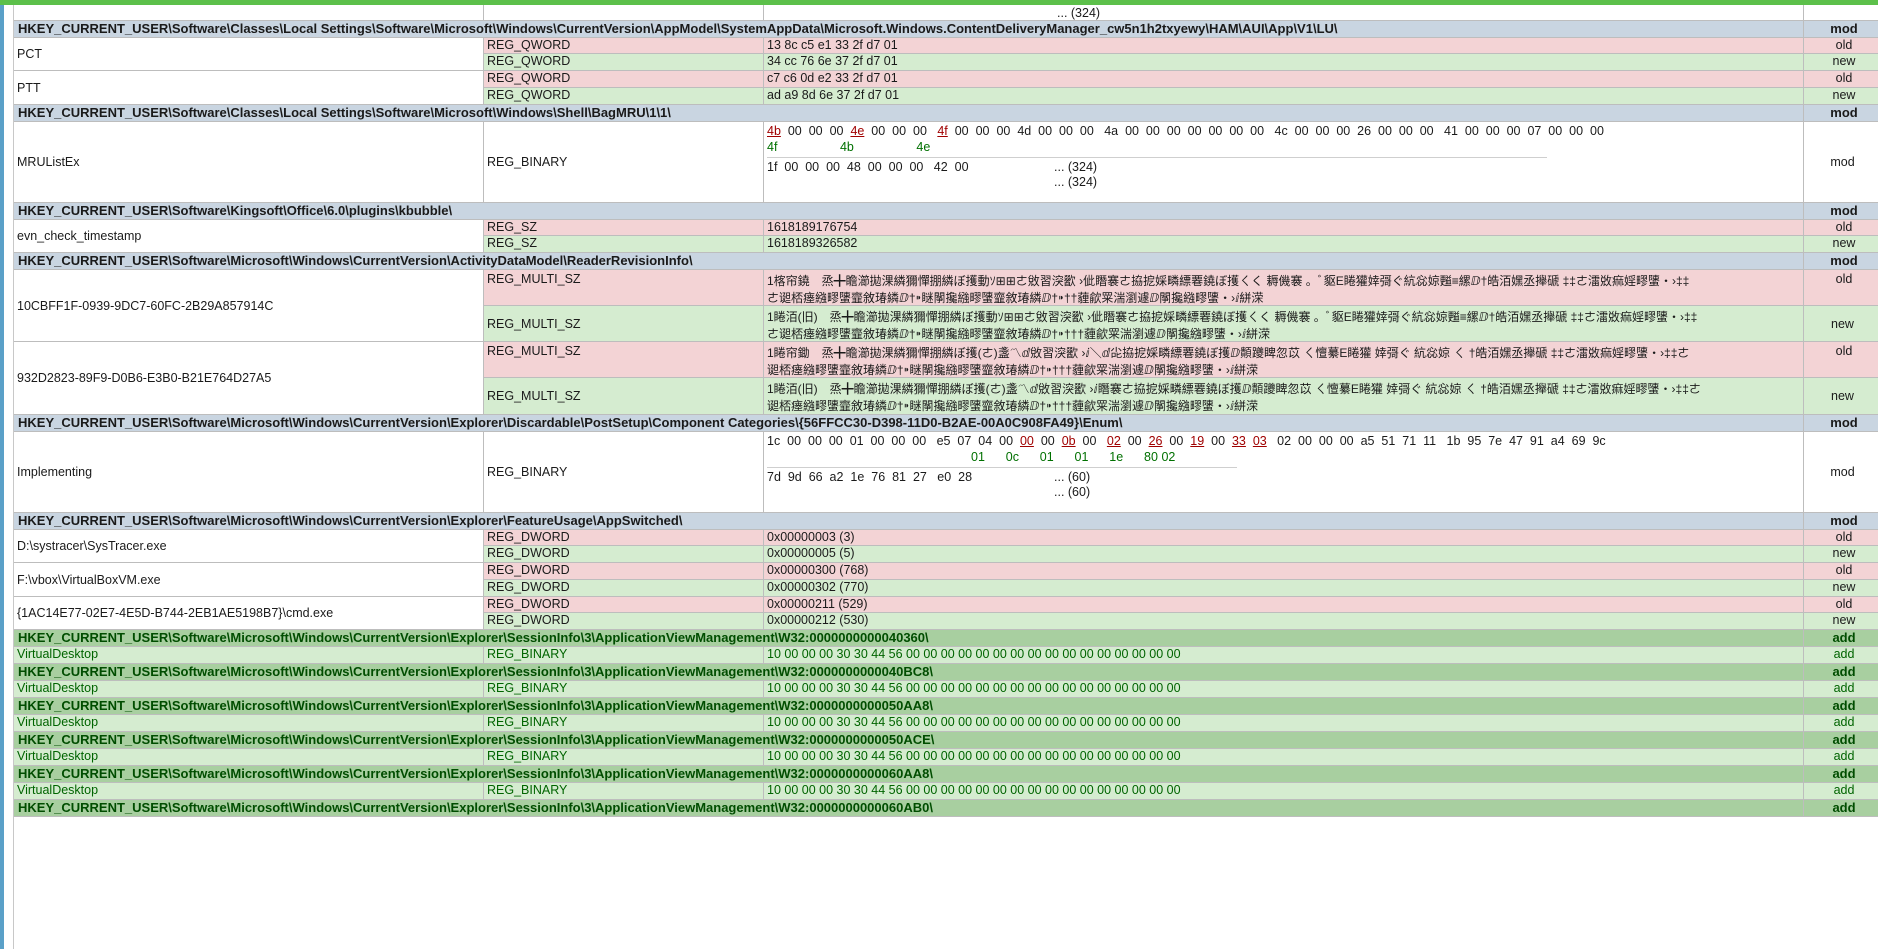 The height and width of the screenshot is (949, 1878). Describe the element at coordinates (1073, 457) in the screenshot. I see `hex-line-new-bytes: 01 0c 01 01 1e 80 02` at that location.